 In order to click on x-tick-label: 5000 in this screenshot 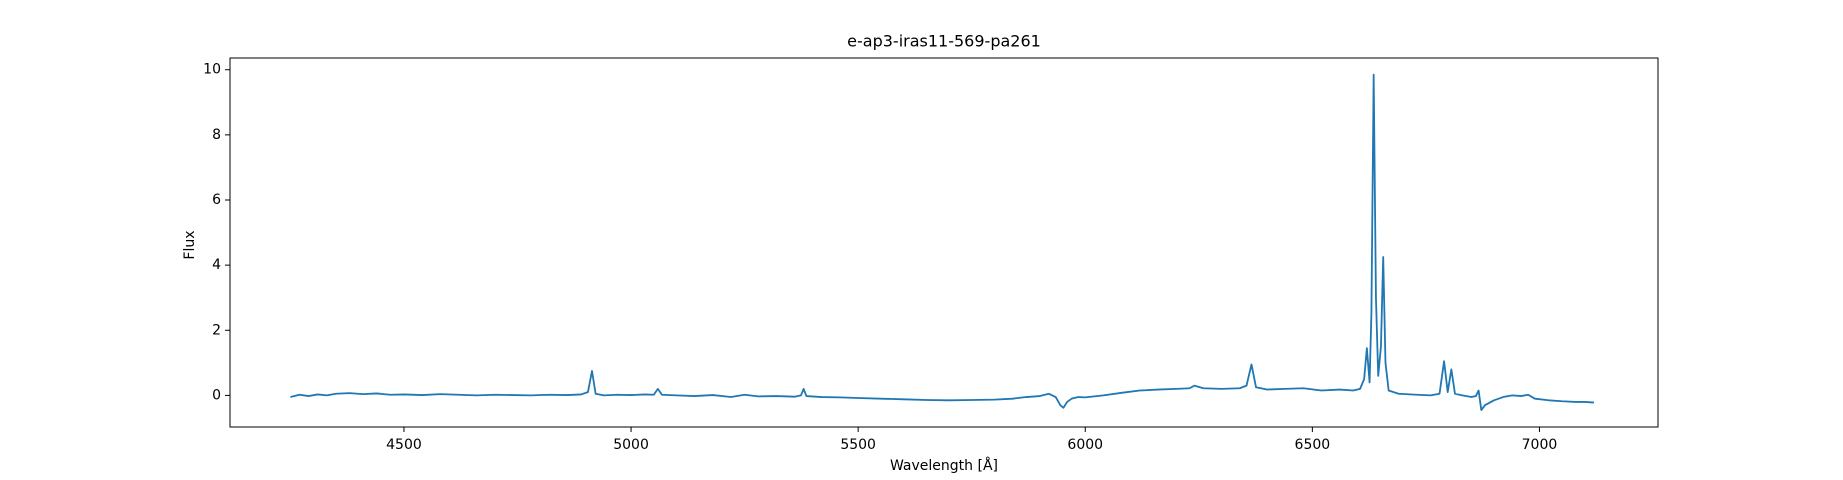, I will do `click(631, 445)`.